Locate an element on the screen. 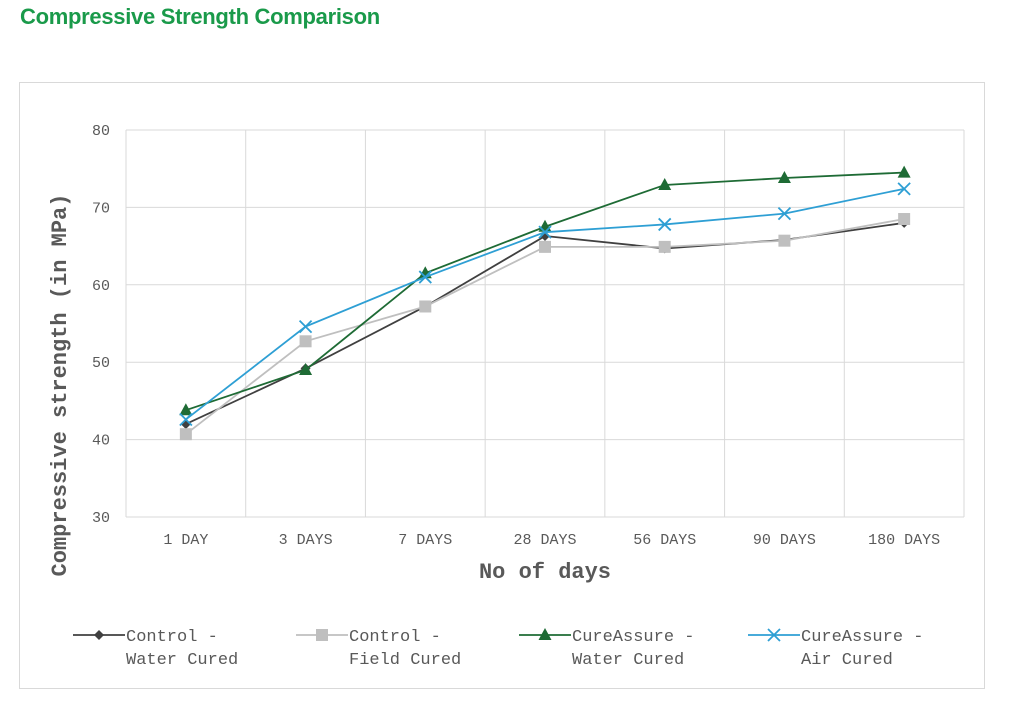 The width and height of the screenshot is (1024, 719). legend-label: Air Cured is located at coordinates (847, 660).